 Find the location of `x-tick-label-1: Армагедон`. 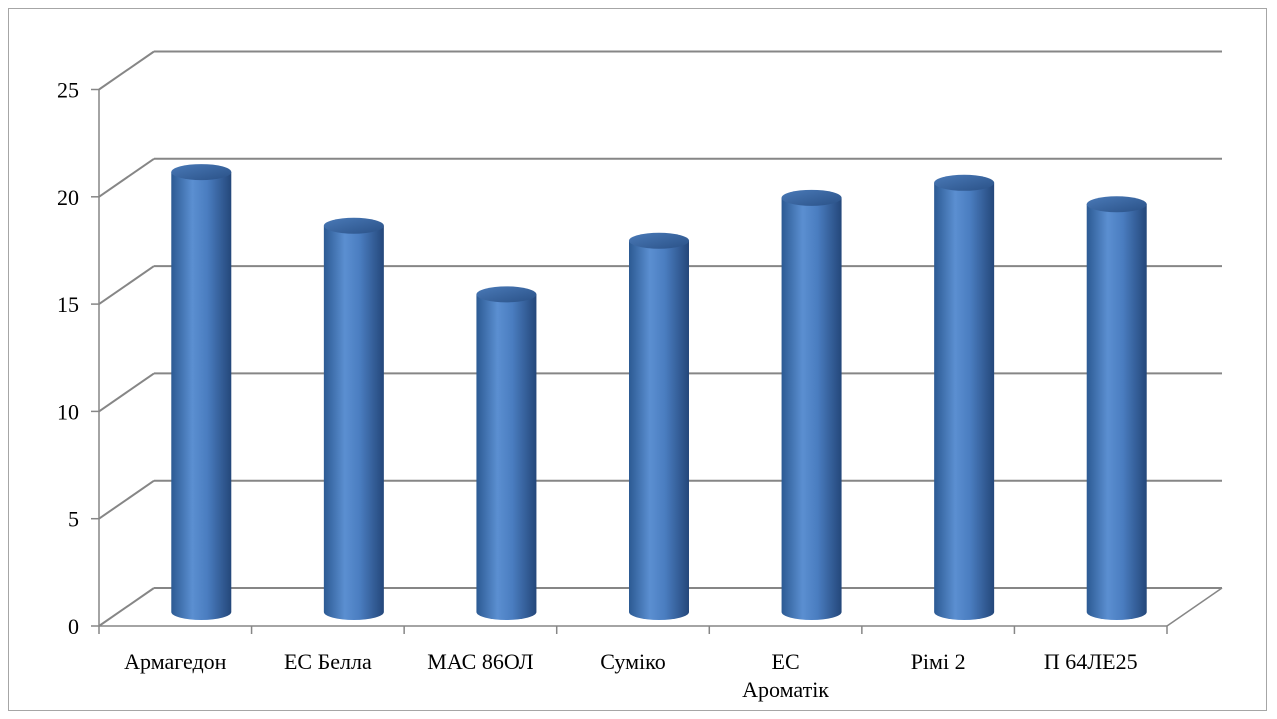

x-tick-label-1: Армагедон is located at coordinates (175, 661).